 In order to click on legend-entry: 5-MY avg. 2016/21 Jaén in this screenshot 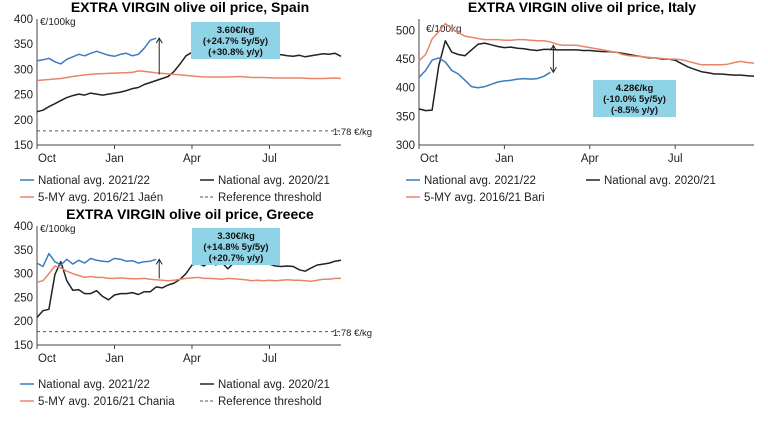, I will do `click(91, 198)`.